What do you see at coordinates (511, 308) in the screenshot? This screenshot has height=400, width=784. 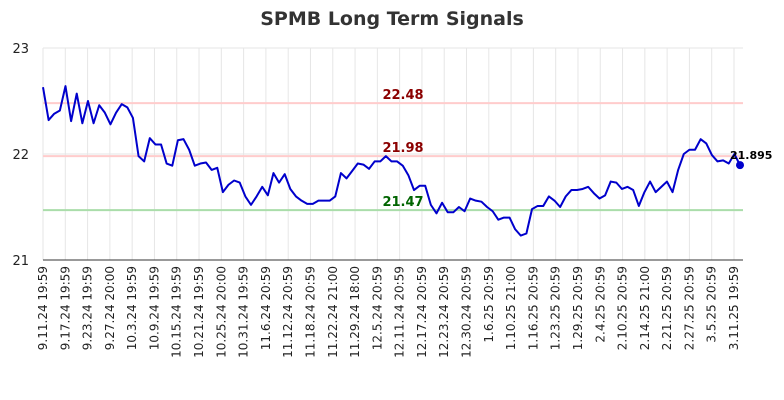 I see `x-tick-label: 1.10.25 21:00` at bounding box center [511, 308].